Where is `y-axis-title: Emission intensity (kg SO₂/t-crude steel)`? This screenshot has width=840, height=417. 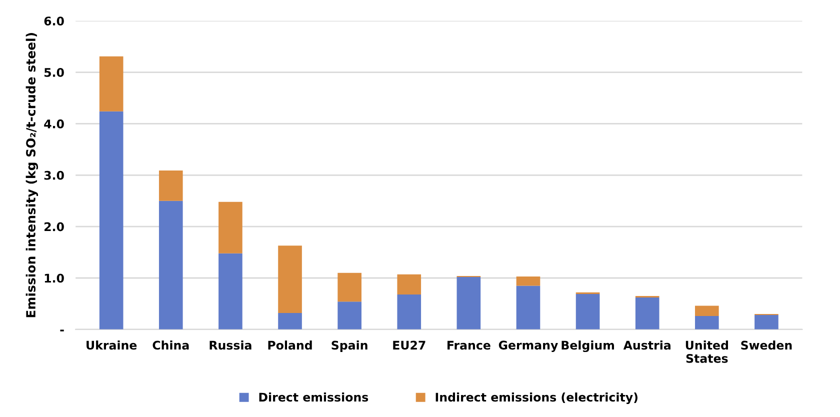
y-axis-title: Emission intensity (kg SO₂/t-crude steel) is located at coordinates (32, 175).